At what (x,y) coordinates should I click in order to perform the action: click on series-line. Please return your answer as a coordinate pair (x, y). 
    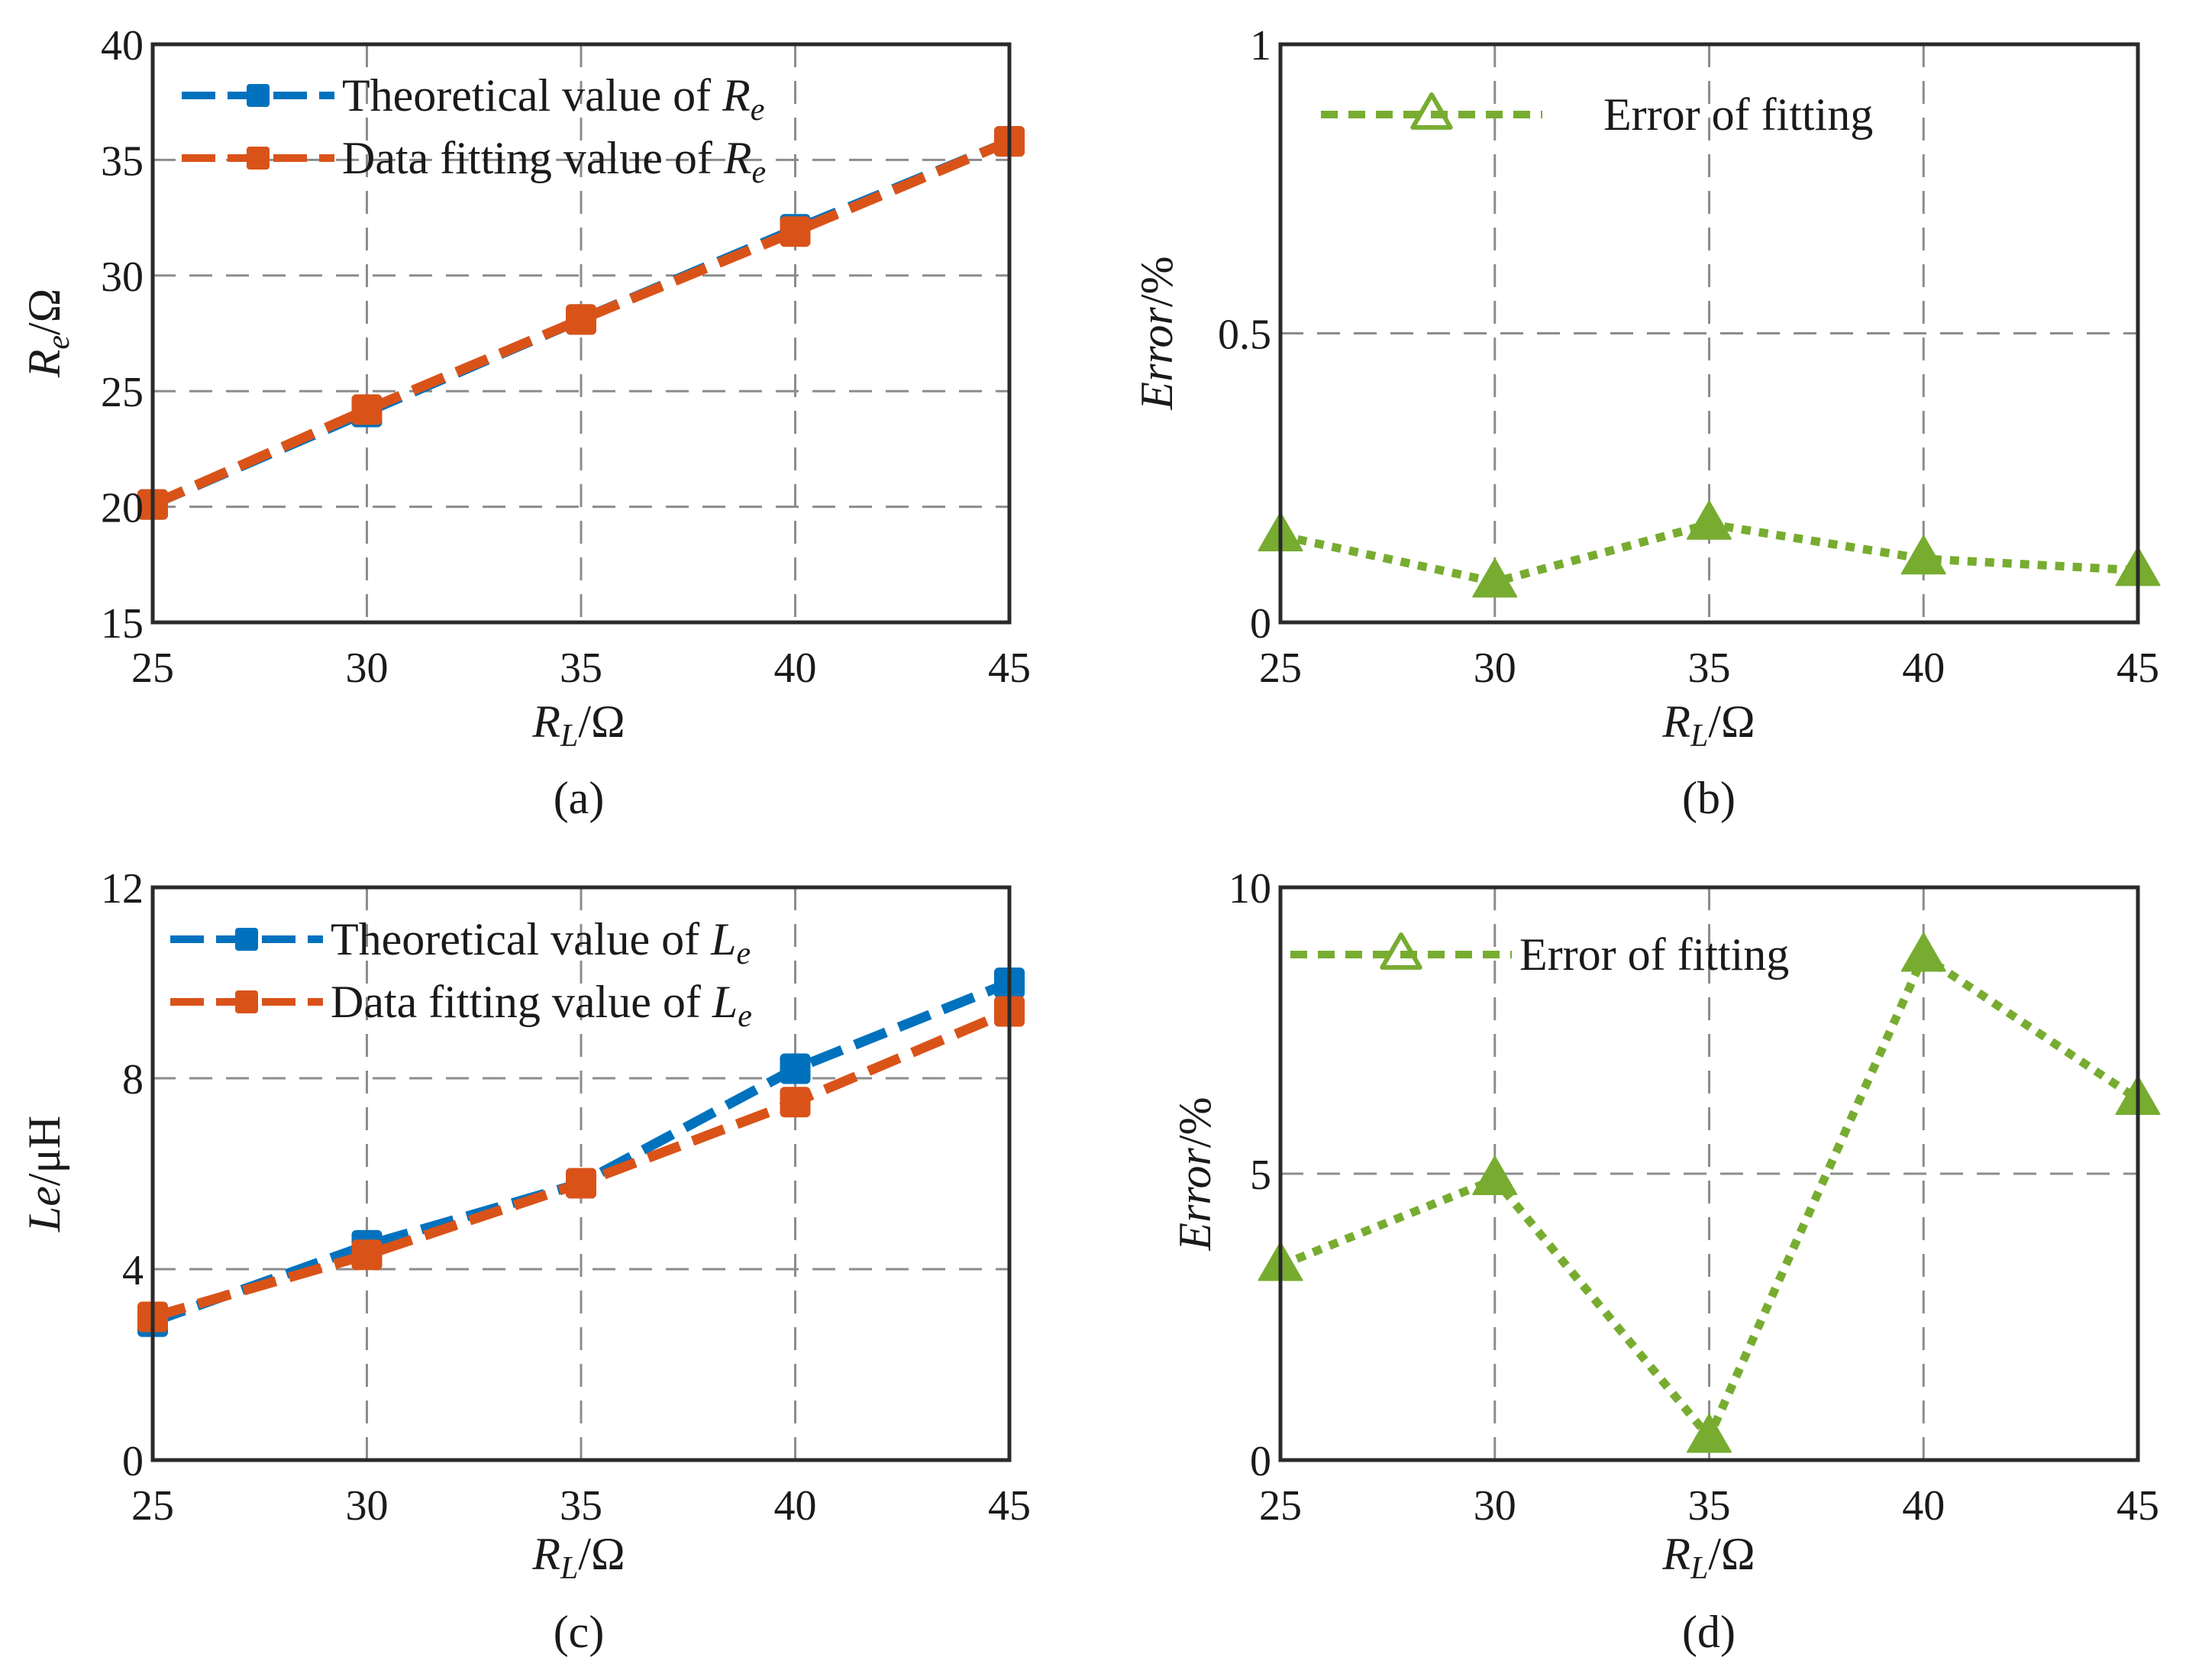
    Looking at the image, I should click on (581, 323).